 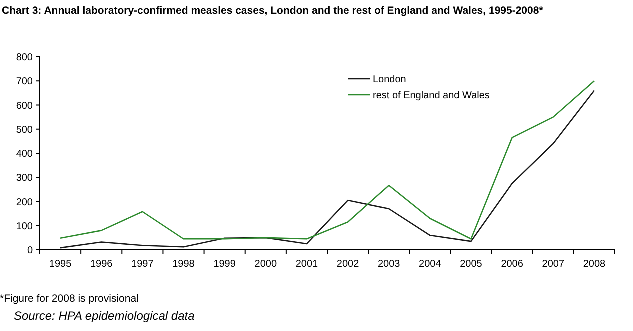 What do you see at coordinates (273, 11) in the screenshot?
I see `chart-title: Chart 3: Annual laboratory-confirmed measles cases, London and the rest of England and Wales, 1995-2008*` at bounding box center [273, 11].